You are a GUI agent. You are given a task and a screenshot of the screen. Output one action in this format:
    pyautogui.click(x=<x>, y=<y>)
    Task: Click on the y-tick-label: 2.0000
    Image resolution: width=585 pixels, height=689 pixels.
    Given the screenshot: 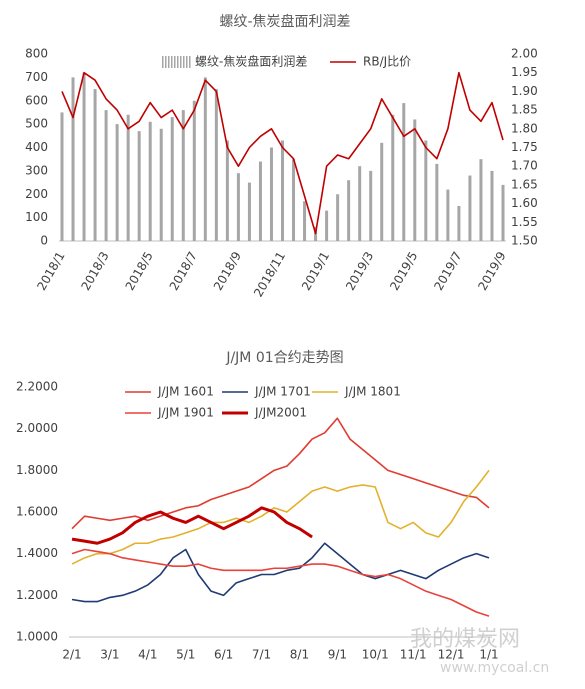 What is the action you would take?
    pyautogui.click(x=37, y=428)
    